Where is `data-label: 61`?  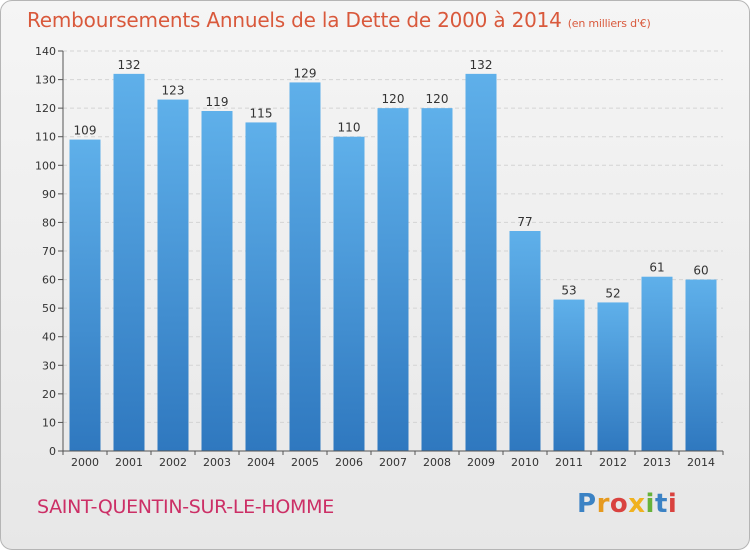
data-label: 61 is located at coordinates (656, 268).